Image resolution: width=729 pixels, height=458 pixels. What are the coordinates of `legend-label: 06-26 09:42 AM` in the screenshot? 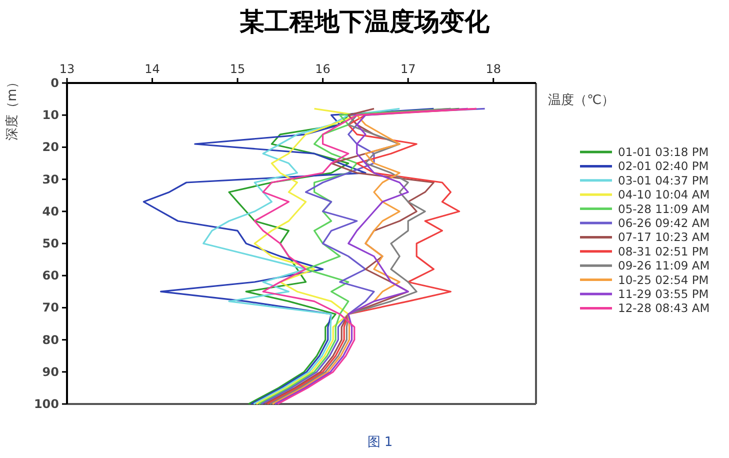 It's located at (664, 223).